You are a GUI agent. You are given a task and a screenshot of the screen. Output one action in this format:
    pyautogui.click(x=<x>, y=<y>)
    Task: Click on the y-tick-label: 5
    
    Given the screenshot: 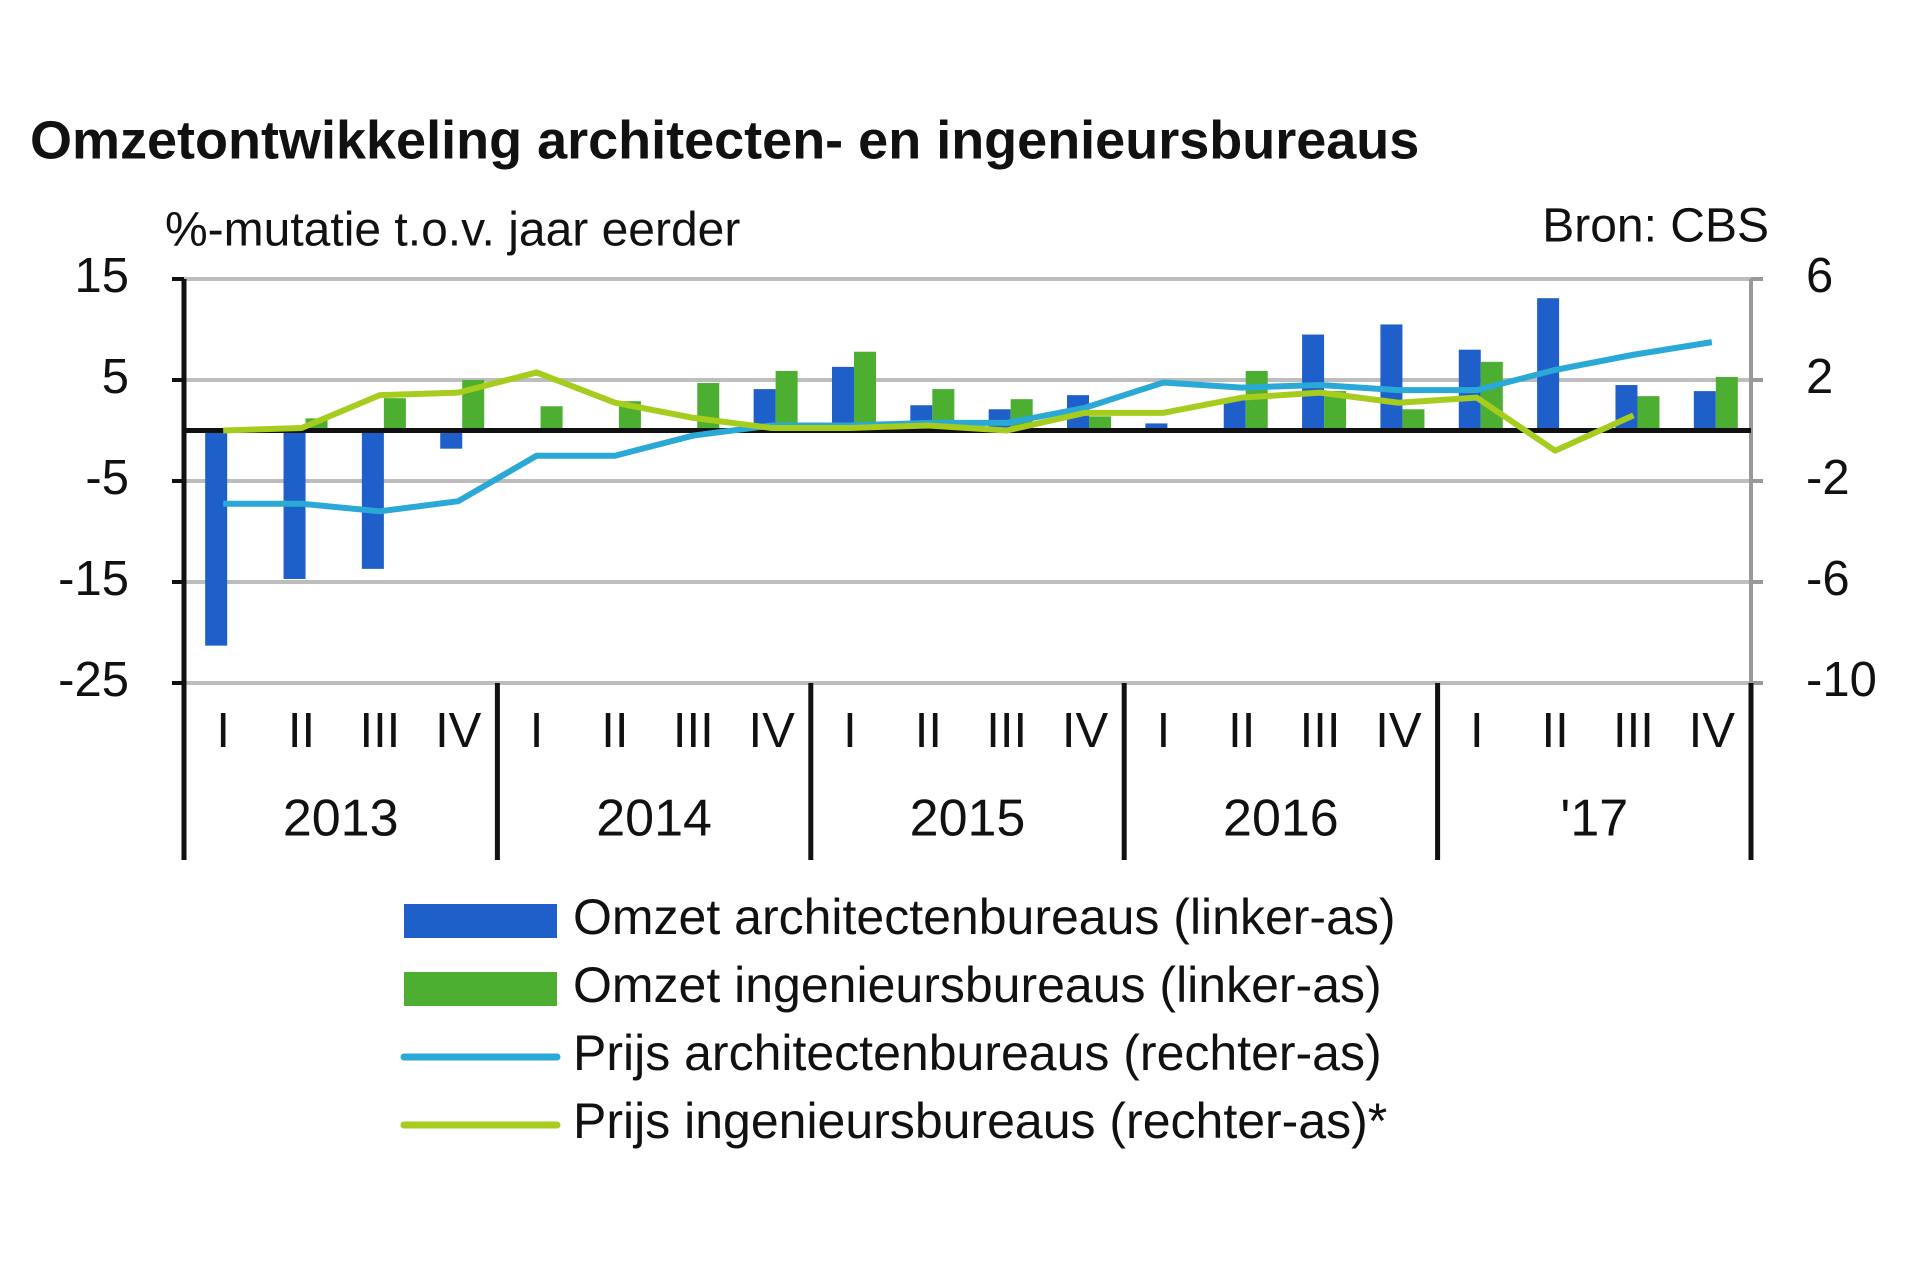 What is the action you would take?
    pyautogui.click(x=115, y=377)
    